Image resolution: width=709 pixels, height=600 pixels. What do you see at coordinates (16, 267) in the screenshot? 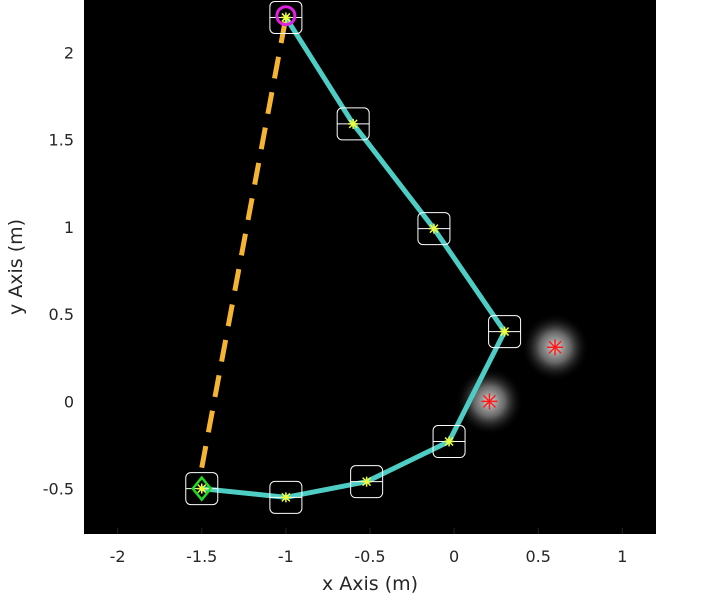
I see `y-axis-label: y Axis (m)` at bounding box center [16, 267].